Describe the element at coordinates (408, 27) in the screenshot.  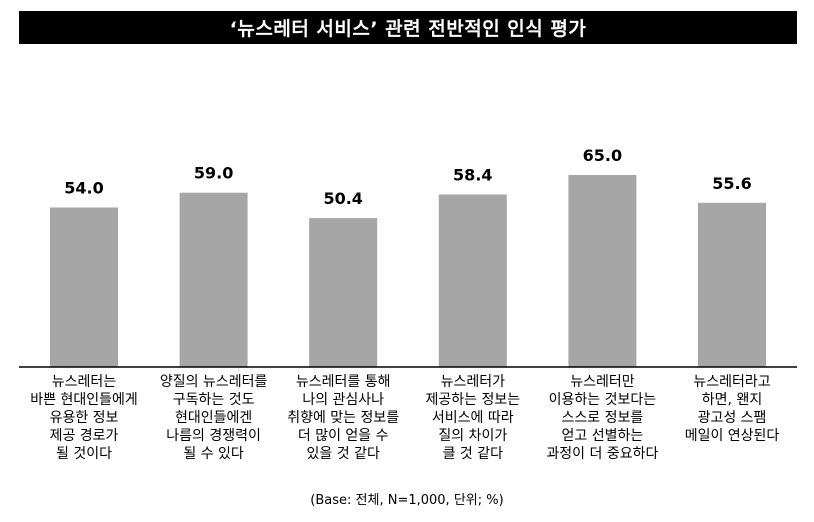
I see `chart-title: ‘뉴스레터 서비스’ 관련 전반적인 인식 평가` at that location.